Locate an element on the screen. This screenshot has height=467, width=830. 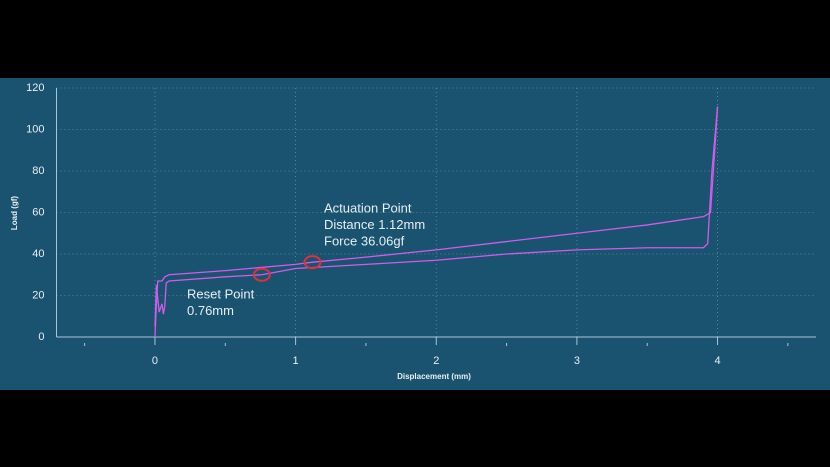
x-tick-label: 3 is located at coordinates (577, 361).